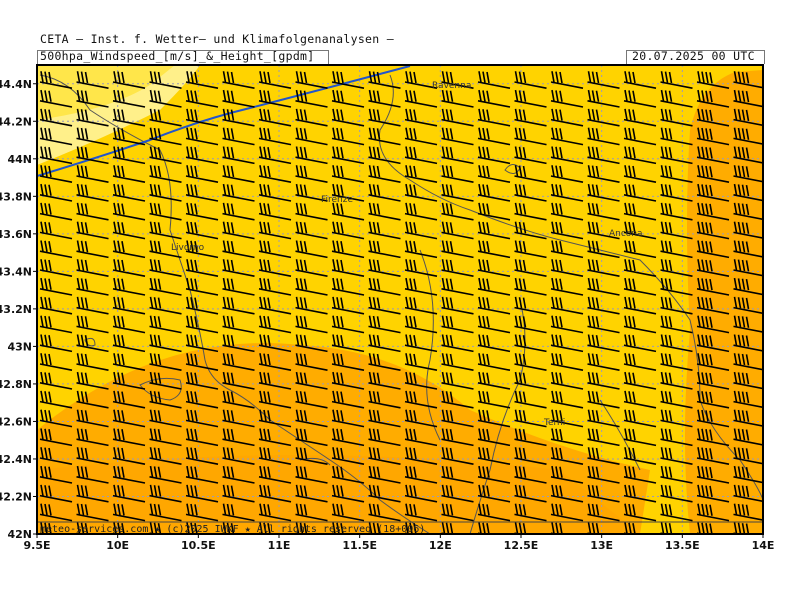 Image resolution: width=800 pixels, height=600 pixels. I want to click on date-box, so click(695, 57).